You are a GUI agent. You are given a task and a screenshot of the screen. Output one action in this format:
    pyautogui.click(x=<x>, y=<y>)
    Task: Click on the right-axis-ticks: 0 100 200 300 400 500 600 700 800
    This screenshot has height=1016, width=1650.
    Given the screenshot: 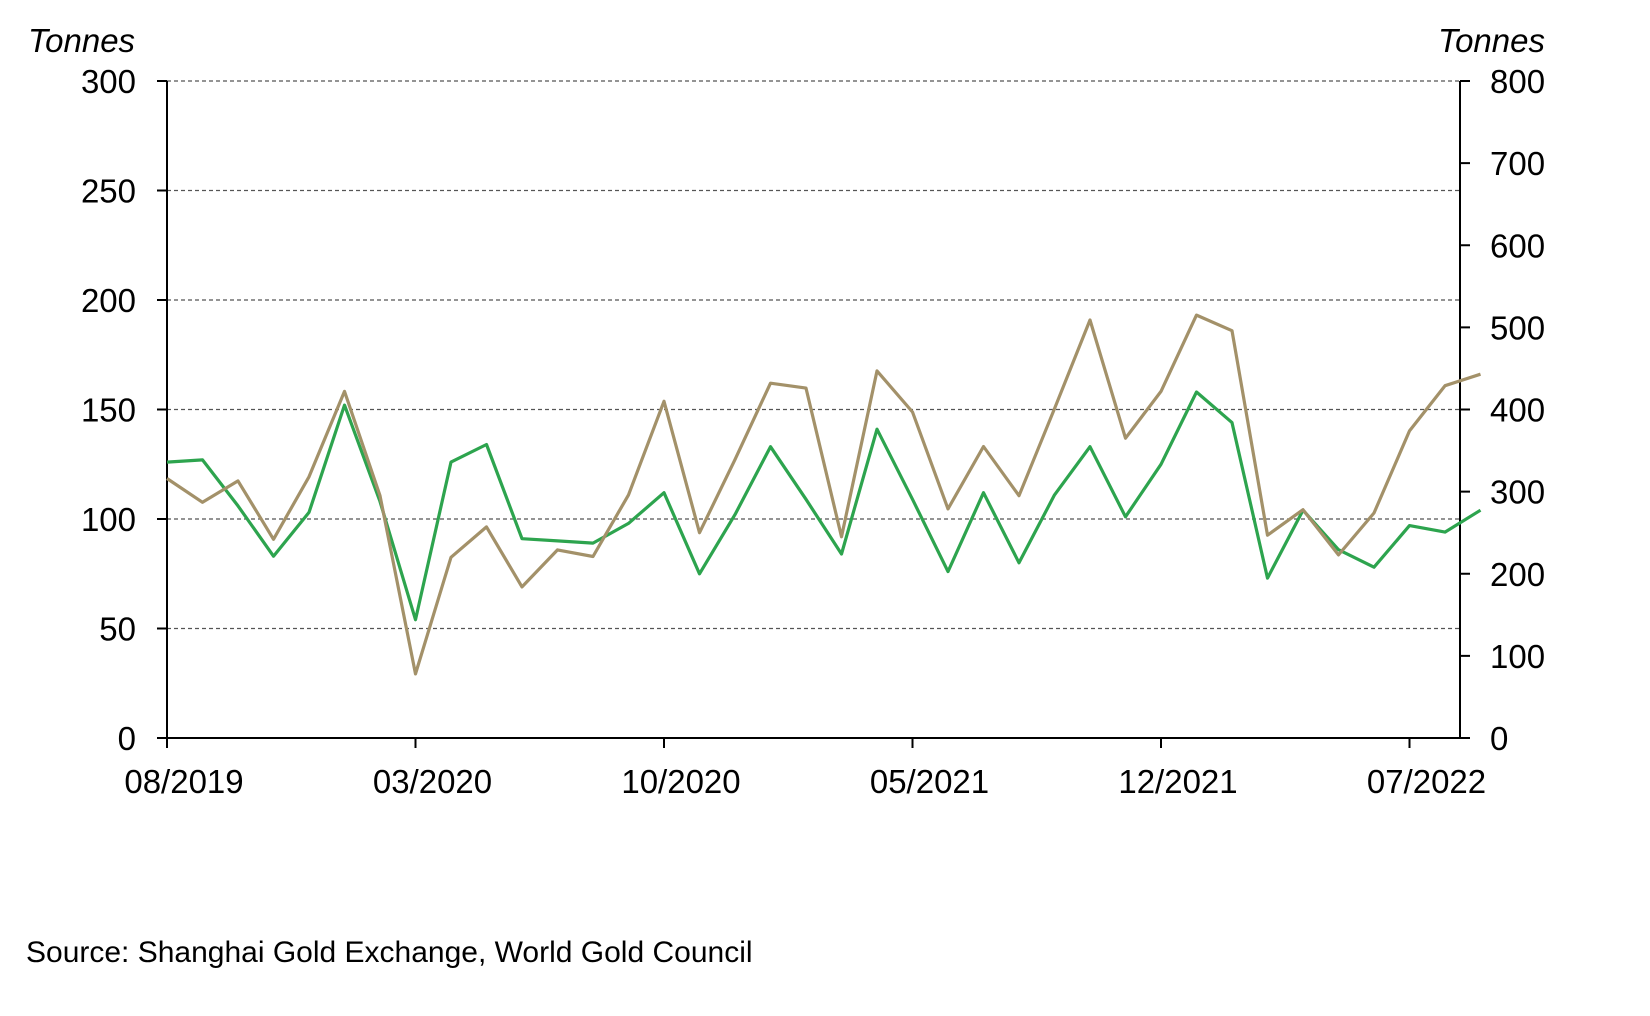 What is the action you would take?
    pyautogui.click(x=1502, y=410)
    